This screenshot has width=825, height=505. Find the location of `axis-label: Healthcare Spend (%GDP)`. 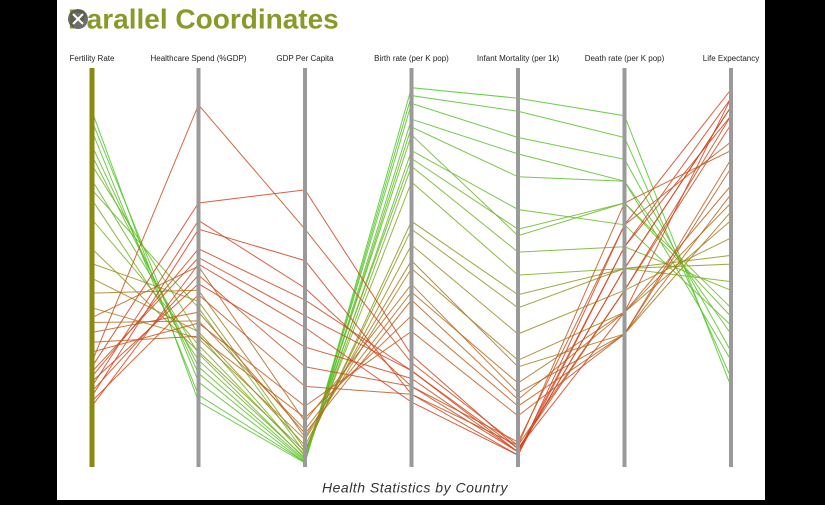

axis-label: Healthcare Spend (%GDP) is located at coordinates (198, 58).